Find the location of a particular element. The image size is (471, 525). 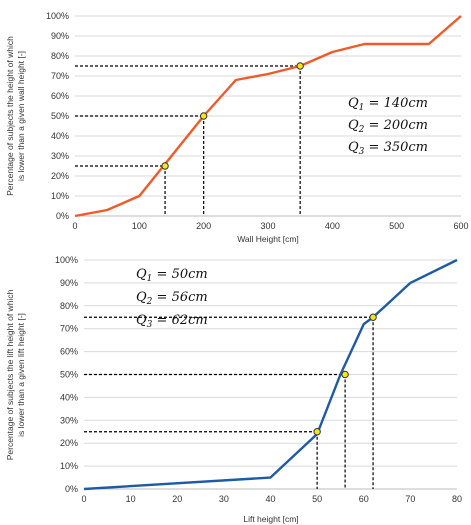

x-tick-labels: 0 100 200 300 400 500 600 is located at coordinates (270, 226).